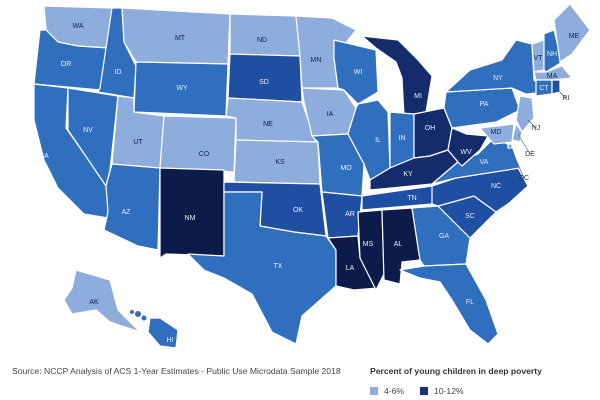 The image size is (600, 400). I want to click on state-label-nv: NV, so click(88, 130).